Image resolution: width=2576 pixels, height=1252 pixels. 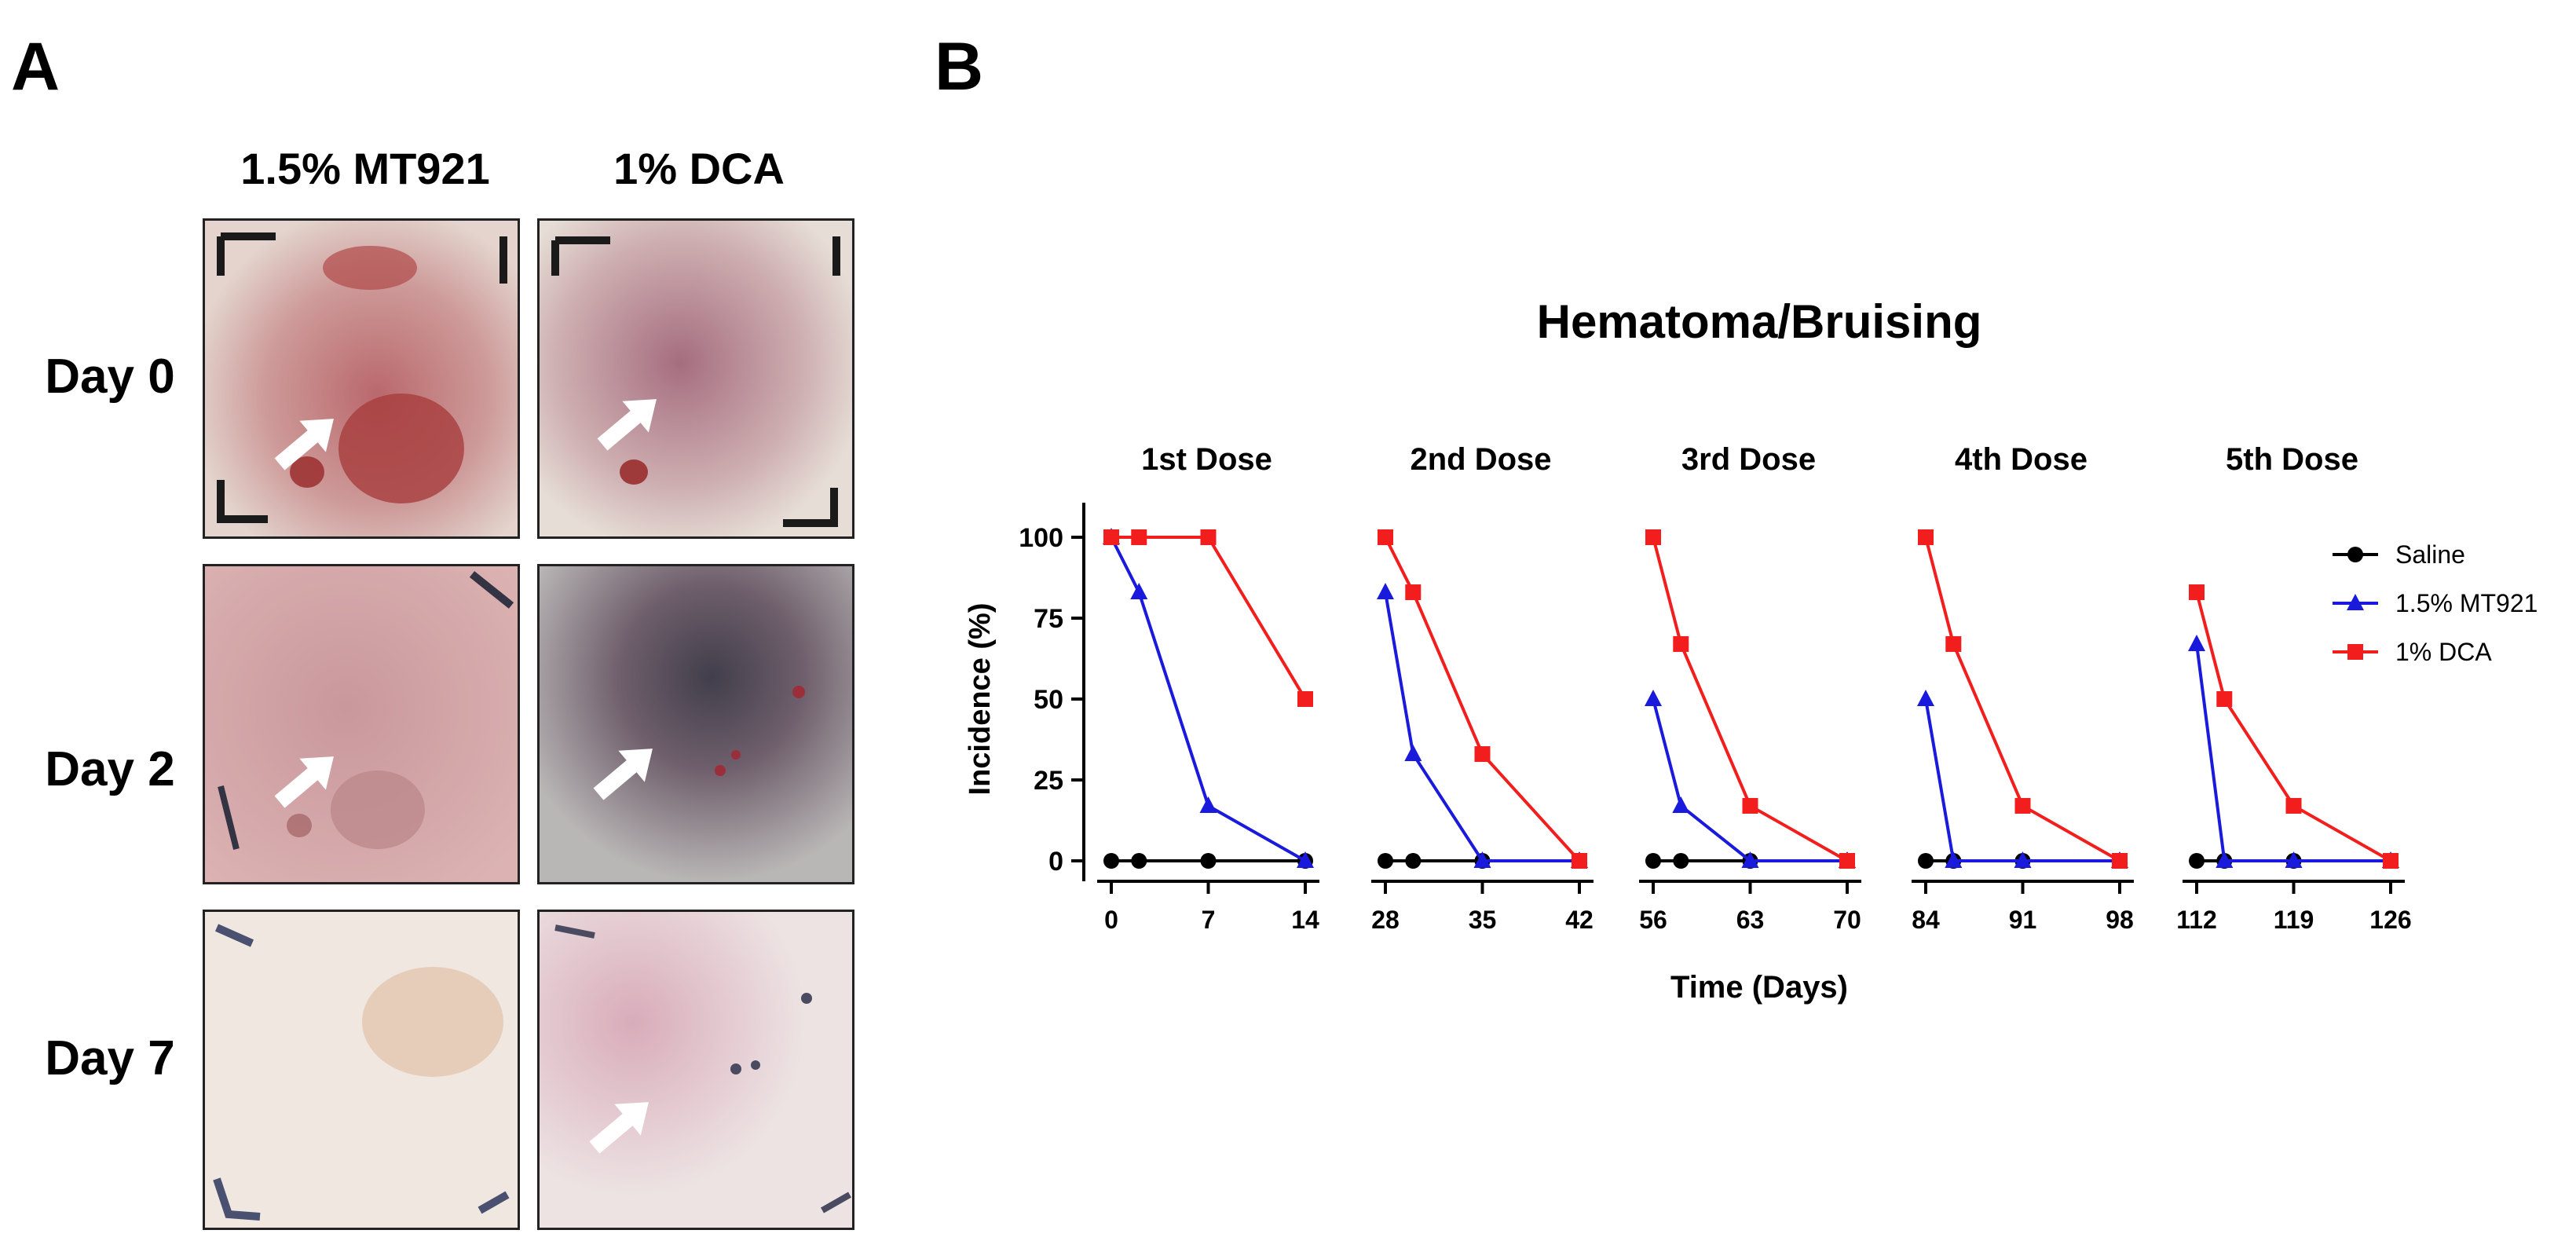 I want to click on row-header-day-7: Day 7, so click(x=110, y=1058).